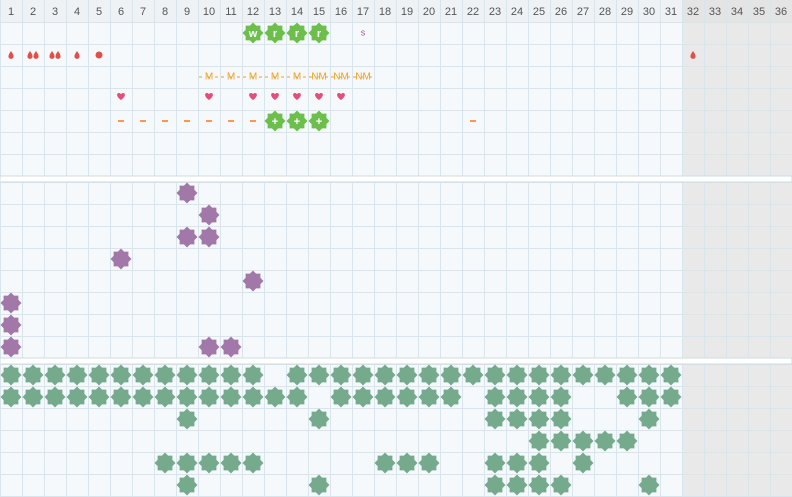 The image size is (792, 497). I want to click on mark-text: NM, so click(363, 77).